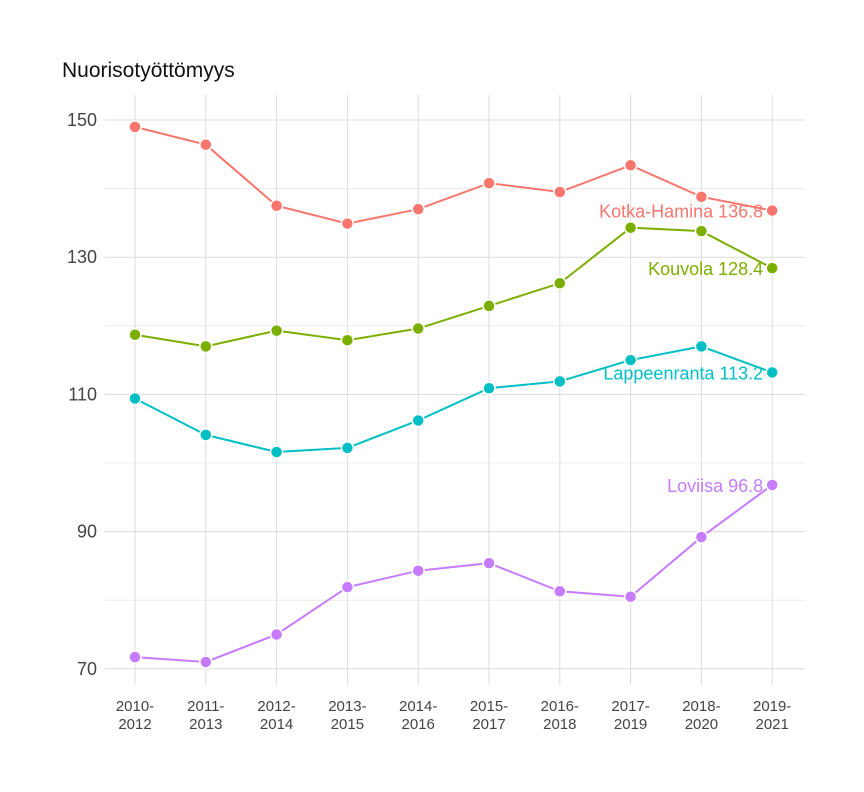 Image resolution: width=864 pixels, height=792 pixels. I want to click on y-tick-label: 130, so click(82, 257).